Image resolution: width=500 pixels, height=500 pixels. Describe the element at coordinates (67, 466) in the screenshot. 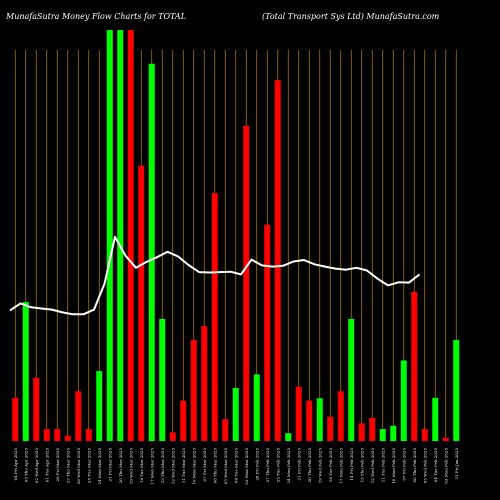

I see `x-tick-label: 27 Thu Mar 2025` at that location.